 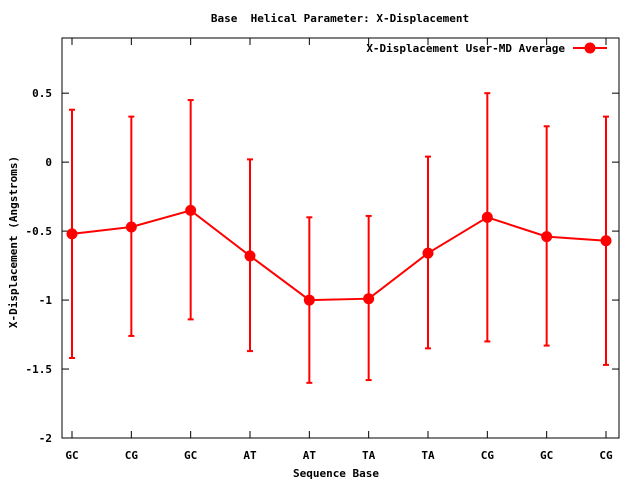 What do you see at coordinates (465, 48) in the screenshot?
I see `legend-label: X-Displacement User-MD Average` at bounding box center [465, 48].